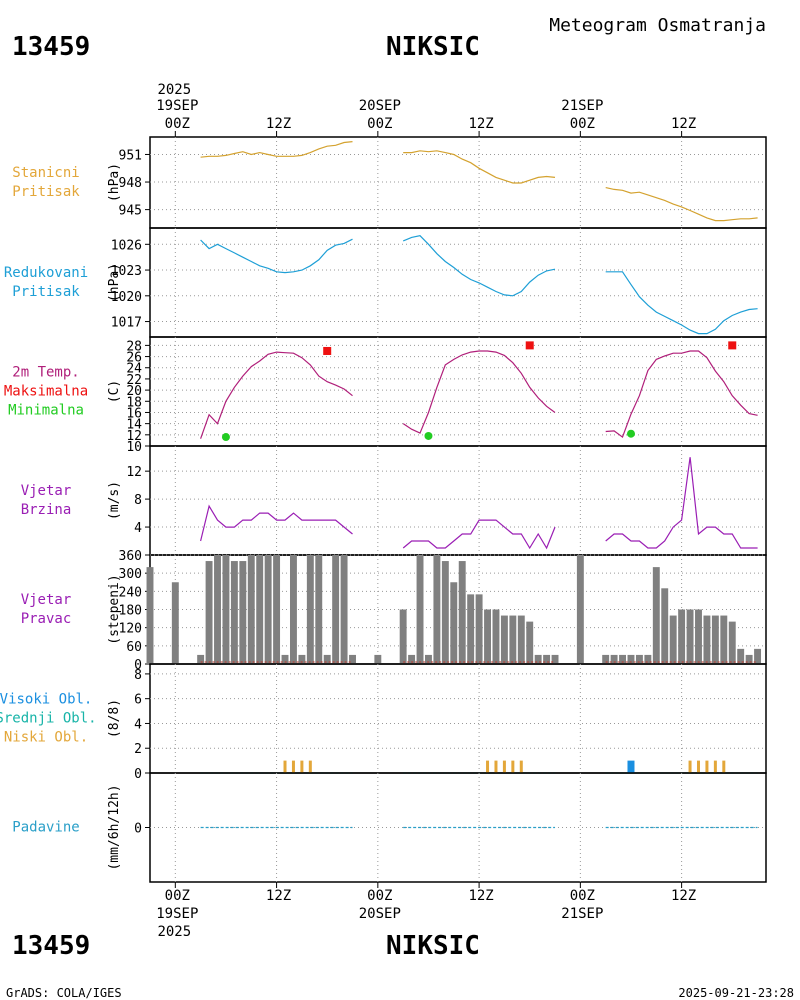 Image resolution: width=800 pixels, height=1000 pixels. What do you see at coordinates (46, 273) in the screenshot?
I see `panel-label: Redukovani` at bounding box center [46, 273].